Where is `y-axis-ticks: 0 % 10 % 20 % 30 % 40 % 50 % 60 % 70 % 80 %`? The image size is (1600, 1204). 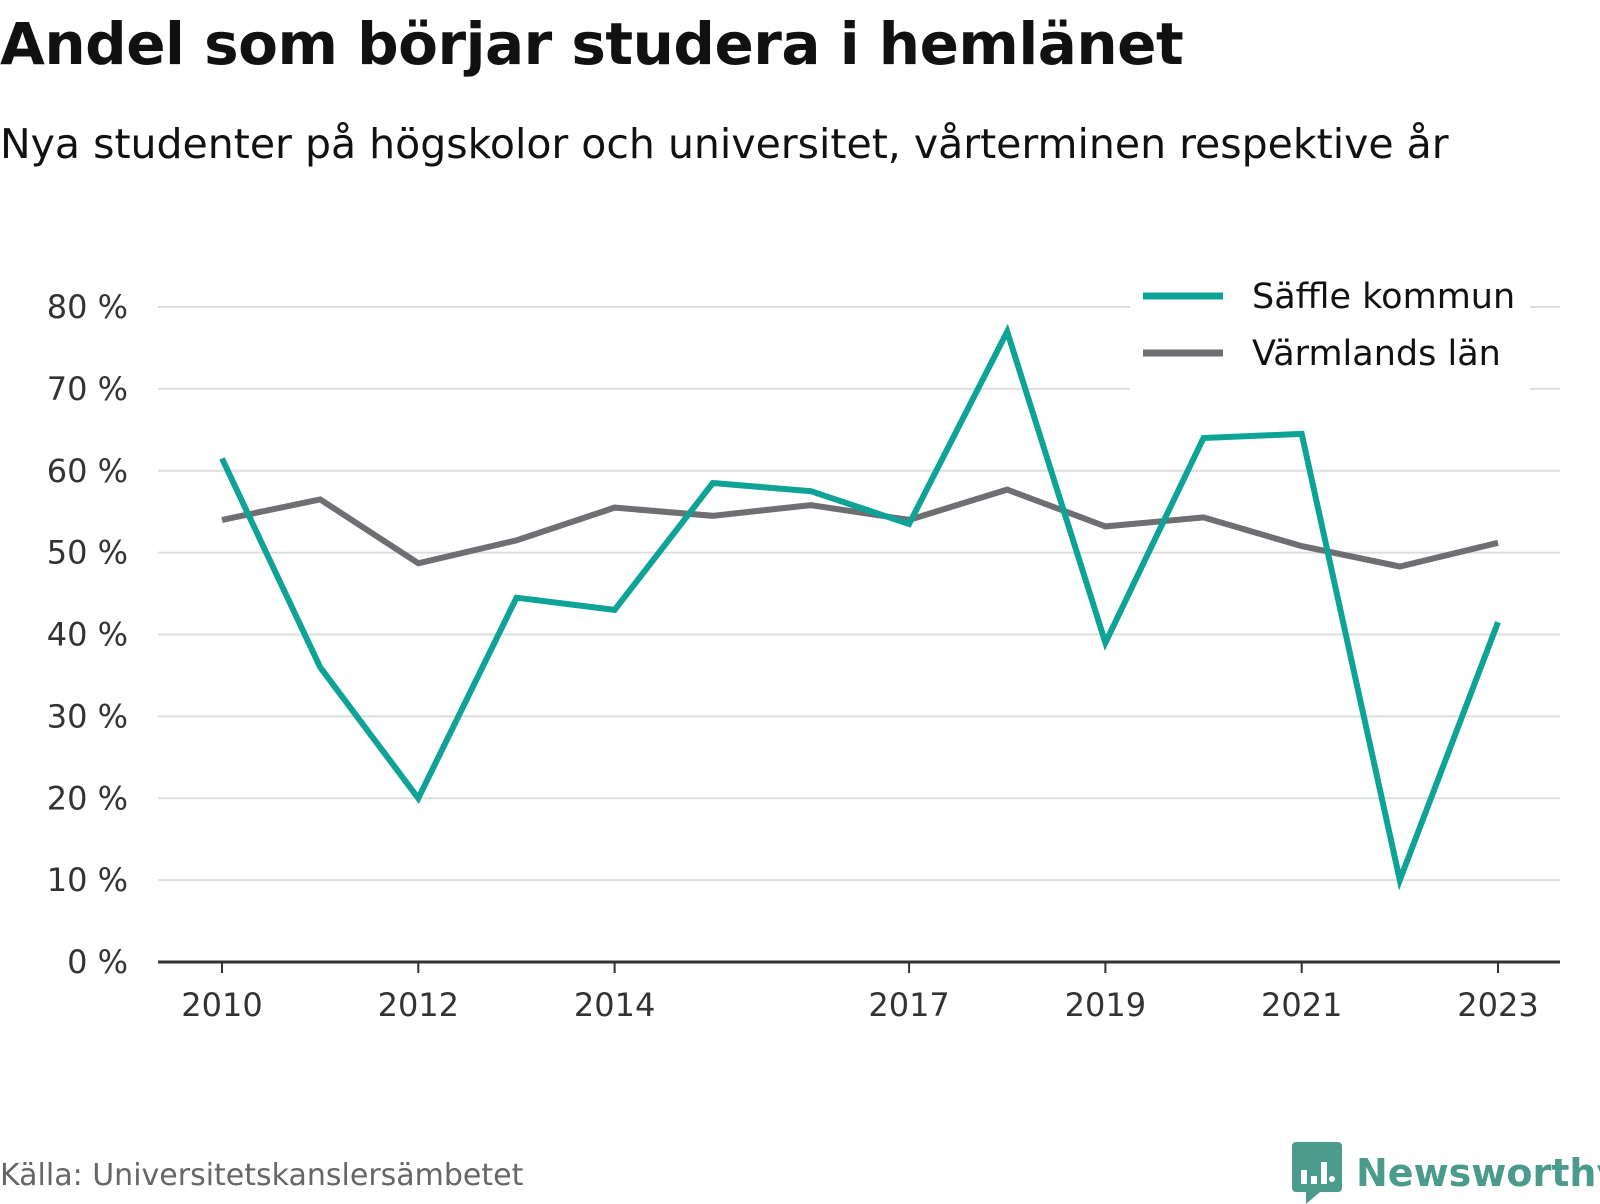 y-axis-ticks: 0 % 10 % 20 % 30 % 40 % 50 % 60 % 70 % 80 % is located at coordinates (87, 634).